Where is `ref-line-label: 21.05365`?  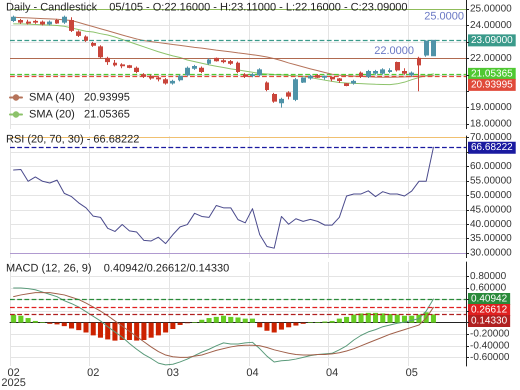 ref-line-label: 21.05365 is located at coordinates (492, 74).